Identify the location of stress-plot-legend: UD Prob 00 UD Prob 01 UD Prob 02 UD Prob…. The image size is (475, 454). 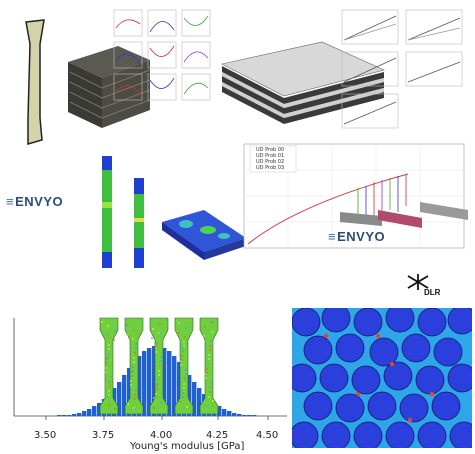
(270, 159).